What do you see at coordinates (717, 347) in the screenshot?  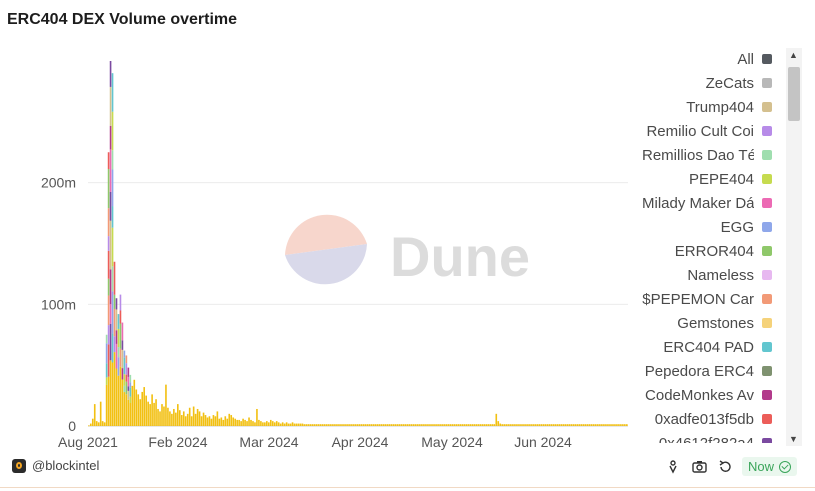 I see `legend-item: ERC404 PAD` at bounding box center [717, 347].